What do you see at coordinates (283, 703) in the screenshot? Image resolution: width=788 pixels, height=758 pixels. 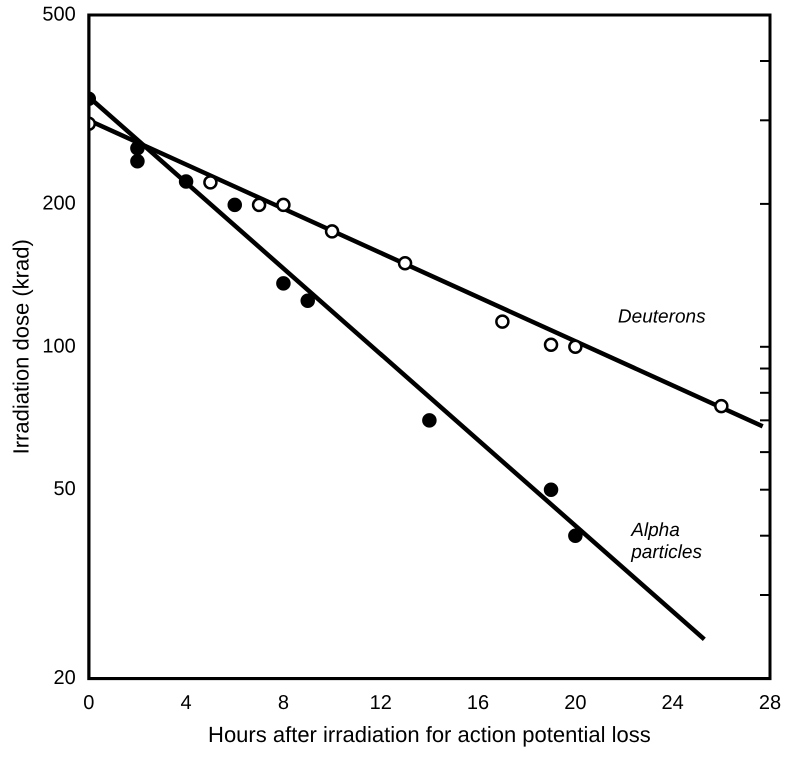 I see `x-tick-label: 8` at bounding box center [283, 703].